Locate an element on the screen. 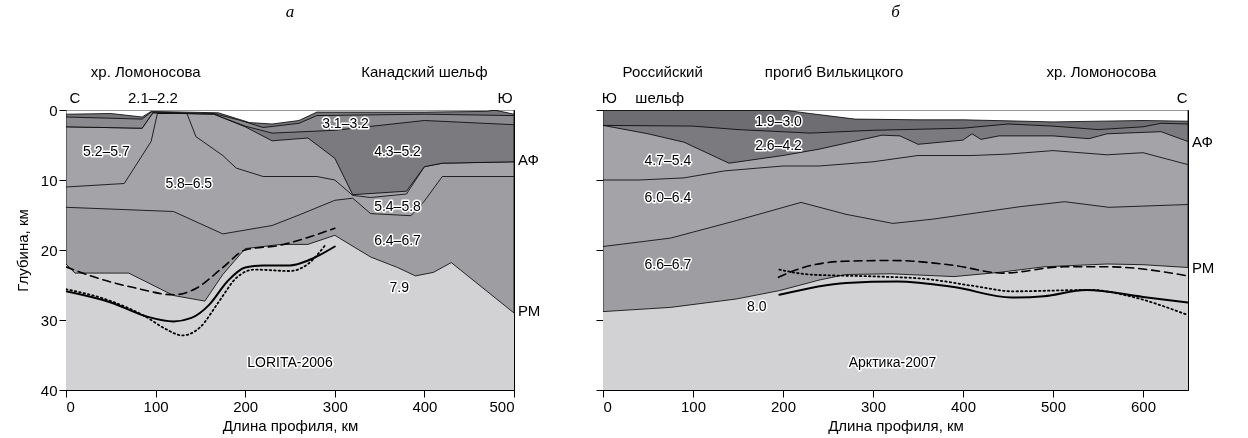 The height and width of the screenshot is (438, 1248). annotation: 4.7–5.4 is located at coordinates (668, 160).